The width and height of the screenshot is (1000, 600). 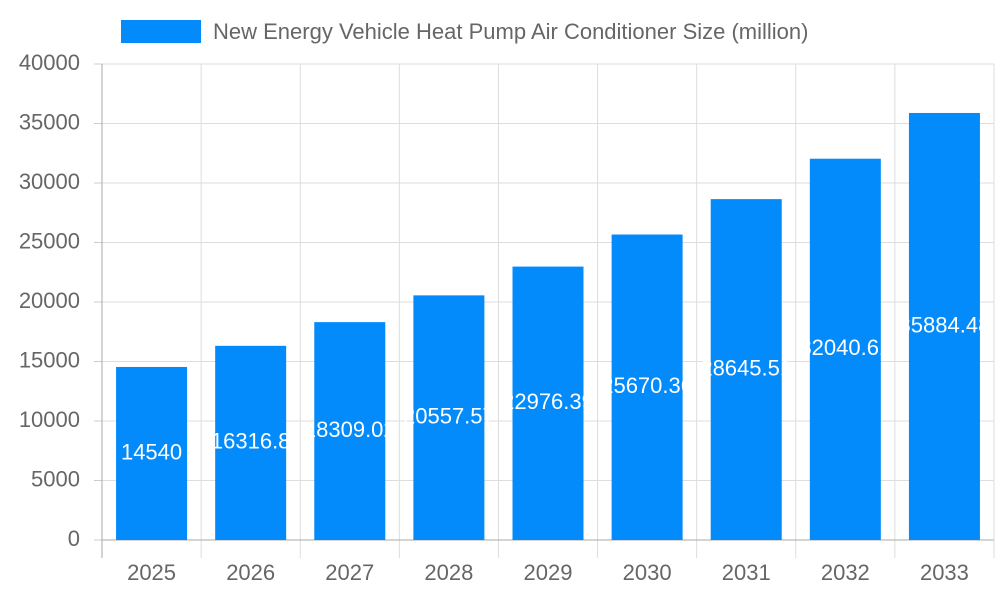 What do you see at coordinates (49, 419) in the screenshot?
I see `y-tick-label: 10000` at bounding box center [49, 419].